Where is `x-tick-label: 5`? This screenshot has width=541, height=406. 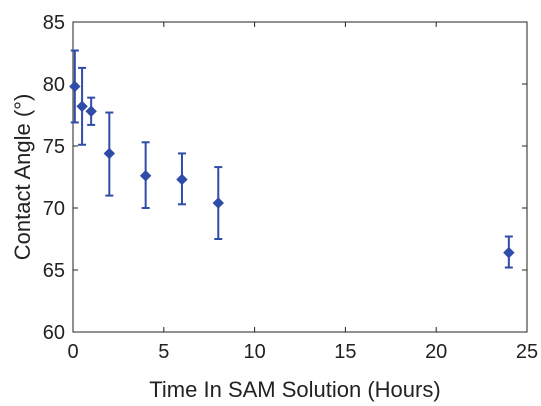
x-tick-label: 5 is located at coordinates (163, 352).